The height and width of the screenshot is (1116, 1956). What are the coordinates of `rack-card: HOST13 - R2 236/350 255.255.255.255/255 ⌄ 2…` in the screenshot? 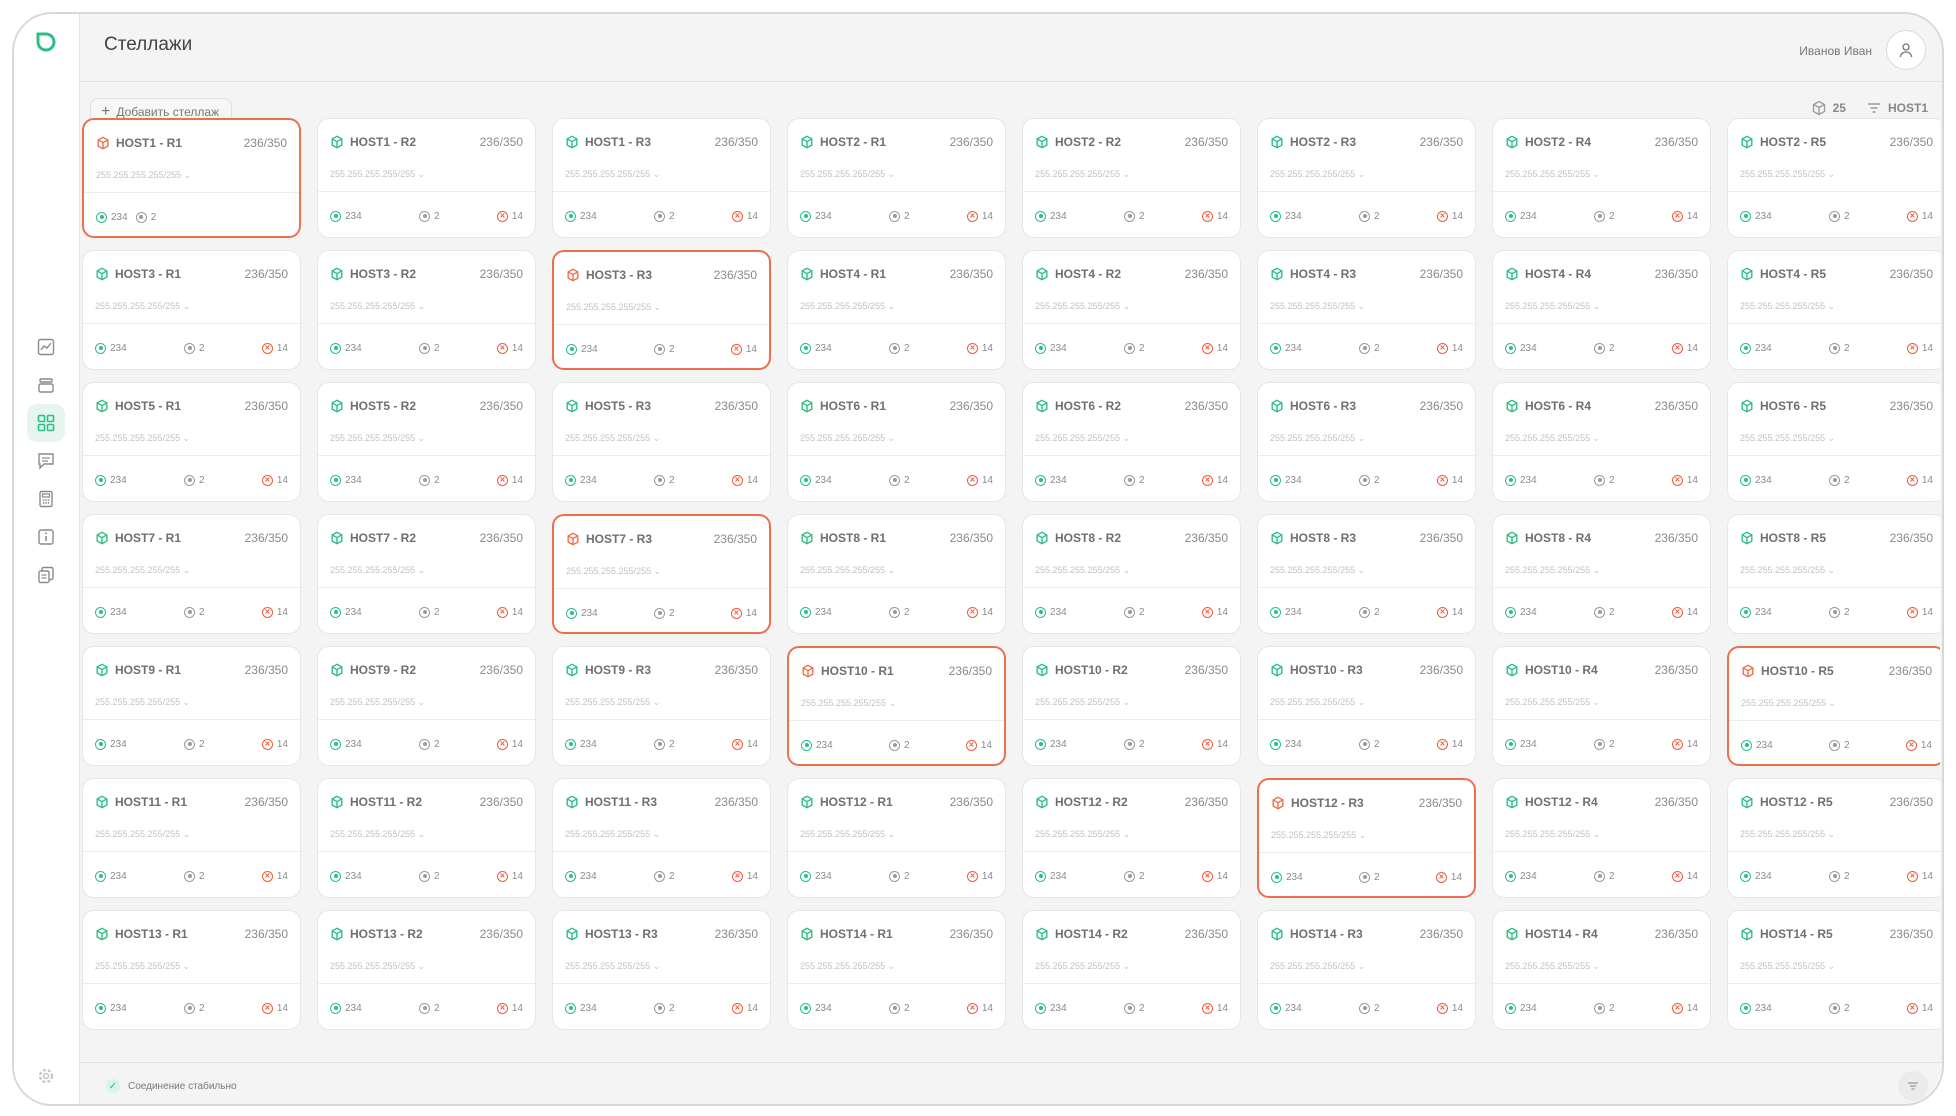 It's located at (426, 970).